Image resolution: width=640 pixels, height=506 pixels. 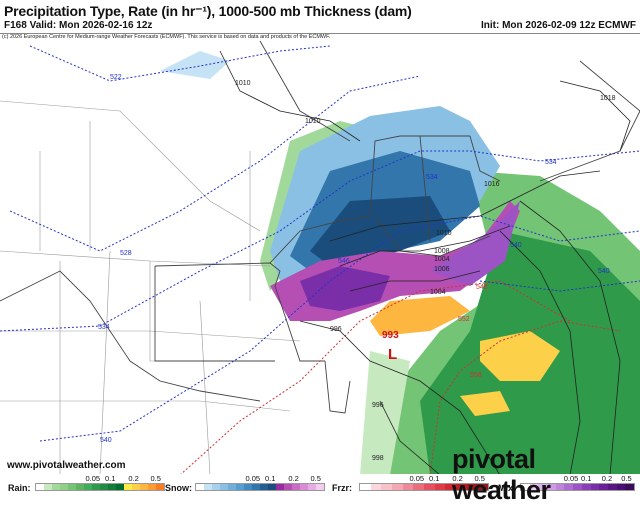 What do you see at coordinates (116, 77) in the screenshot?
I see `thickness-label: 522` at bounding box center [116, 77].